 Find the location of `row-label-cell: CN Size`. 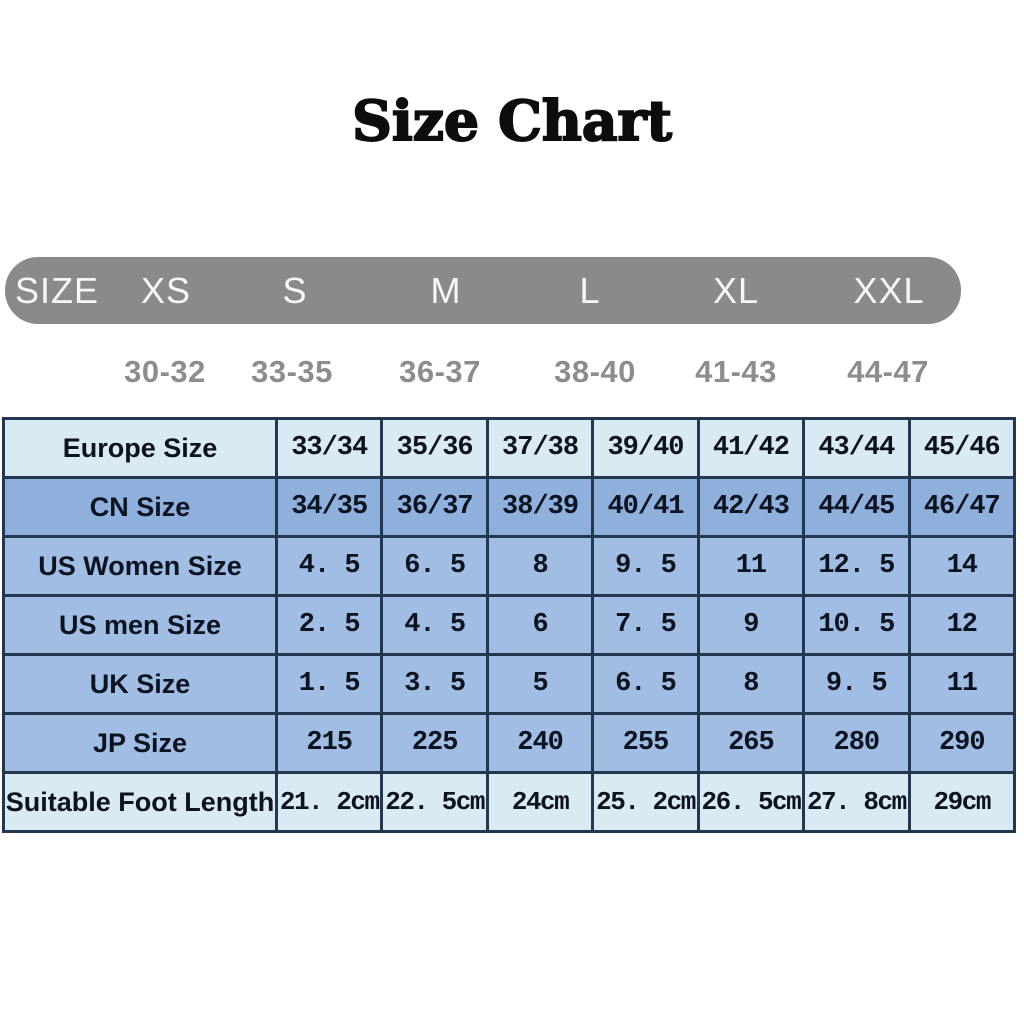

row-label-cell: CN Size is located at coordinates (140, 507).